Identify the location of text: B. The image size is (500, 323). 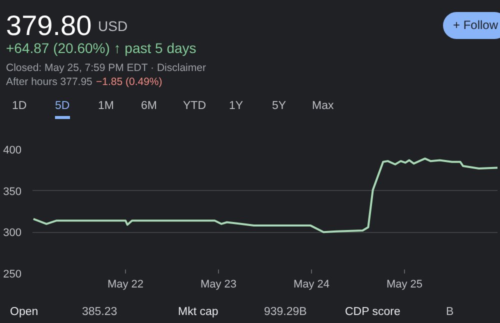
(450, 312).